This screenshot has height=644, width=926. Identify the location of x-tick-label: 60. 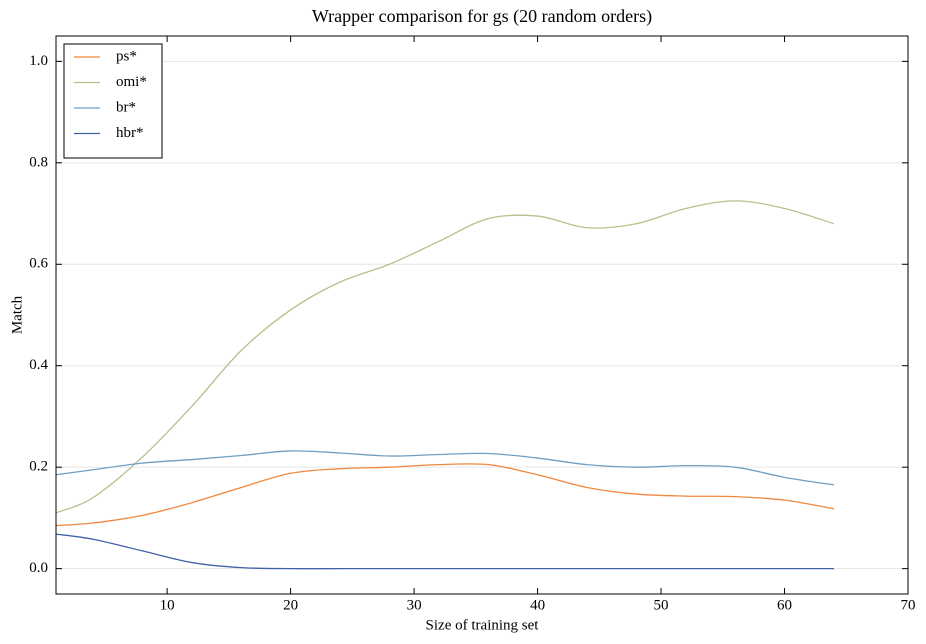
(784, 605).